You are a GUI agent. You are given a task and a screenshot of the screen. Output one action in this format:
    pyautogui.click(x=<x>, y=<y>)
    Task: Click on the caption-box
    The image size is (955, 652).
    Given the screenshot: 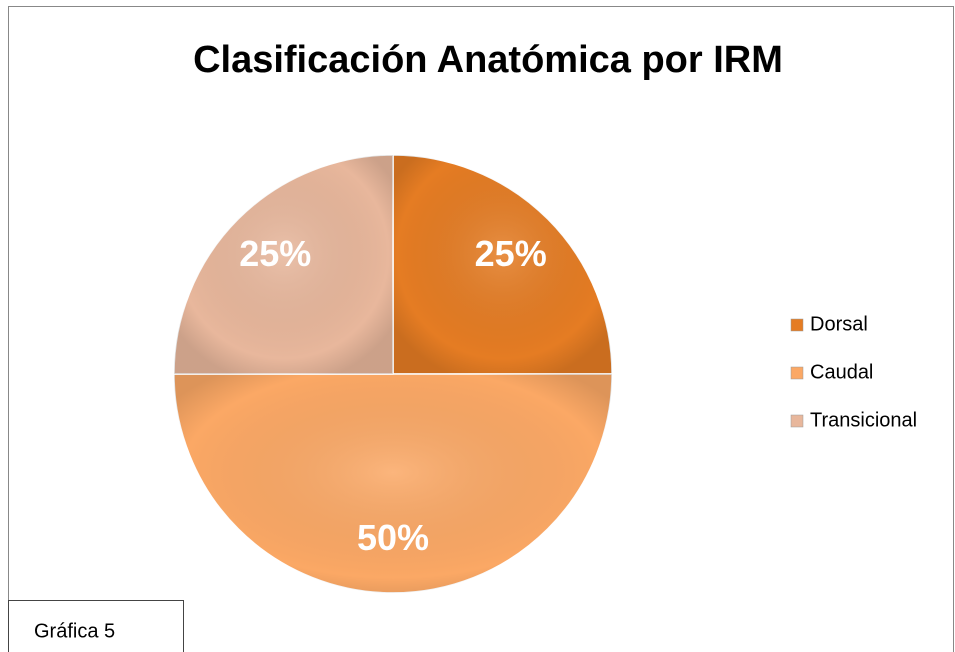 What is the action you would take?
    pyautogui.click(x=96, y=626)
    